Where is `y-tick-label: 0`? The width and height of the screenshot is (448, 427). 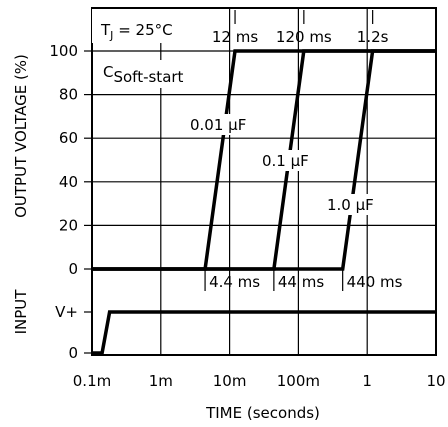
y-tick-label: 0 is located at coordinates (73, 269).